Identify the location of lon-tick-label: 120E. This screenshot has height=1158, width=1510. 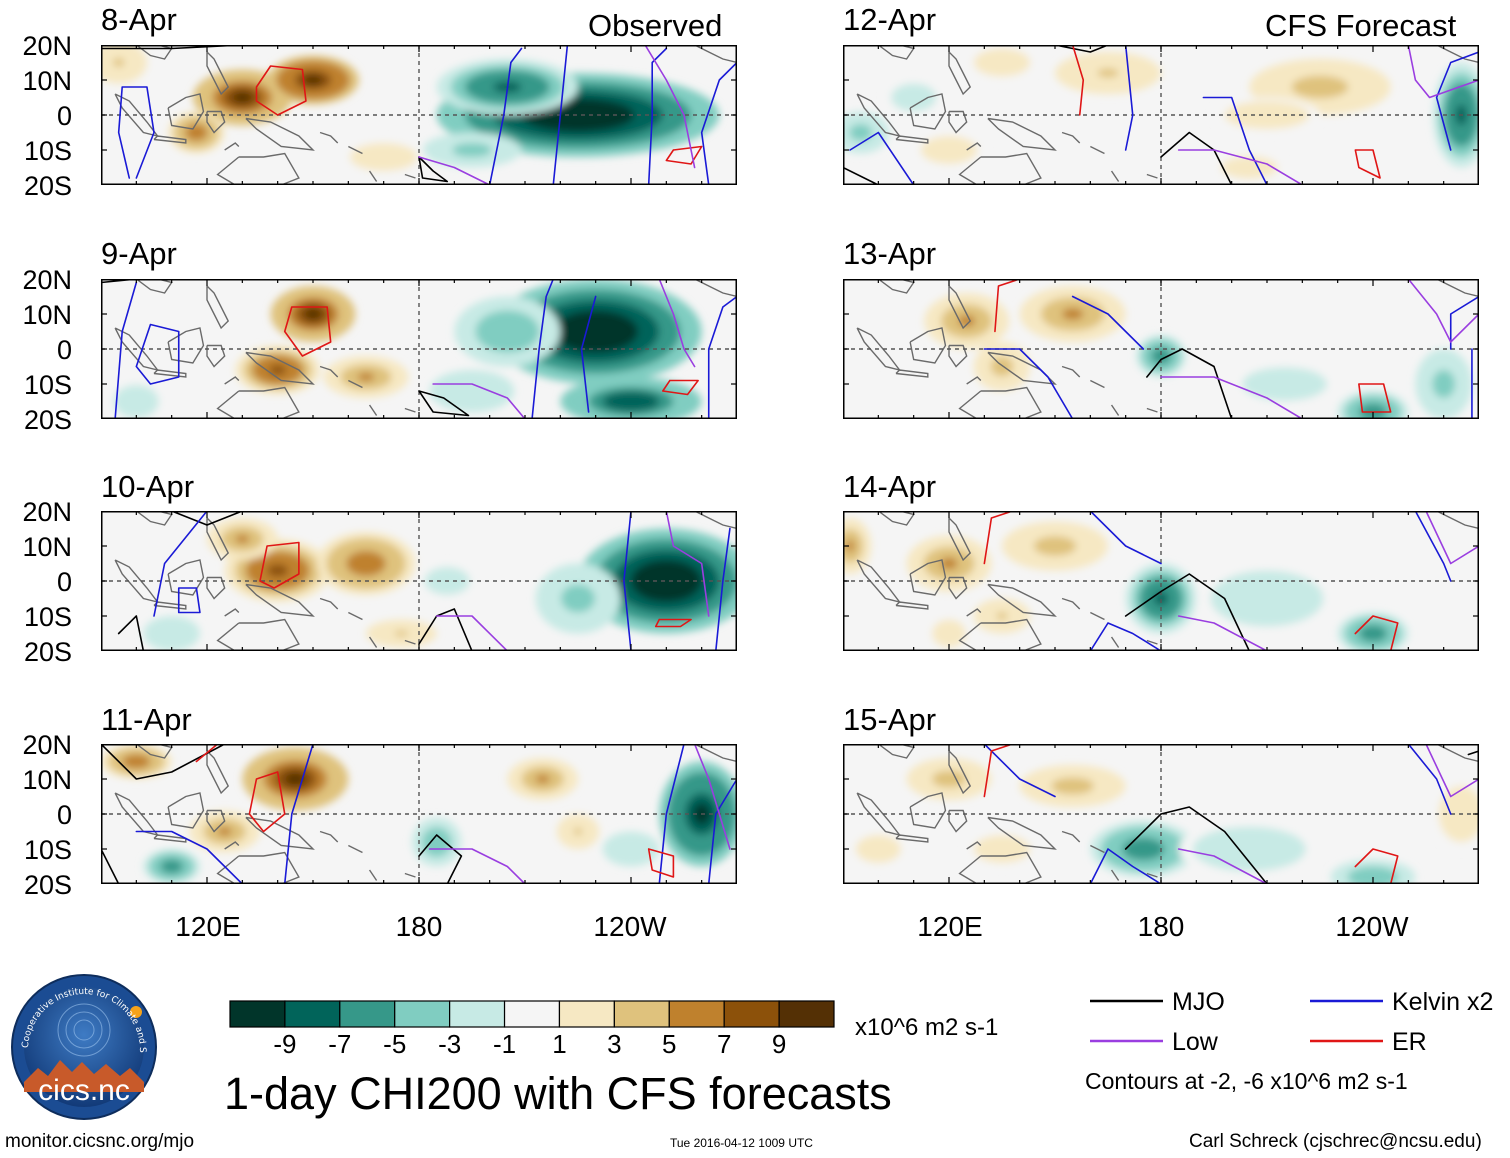
(950, 926).